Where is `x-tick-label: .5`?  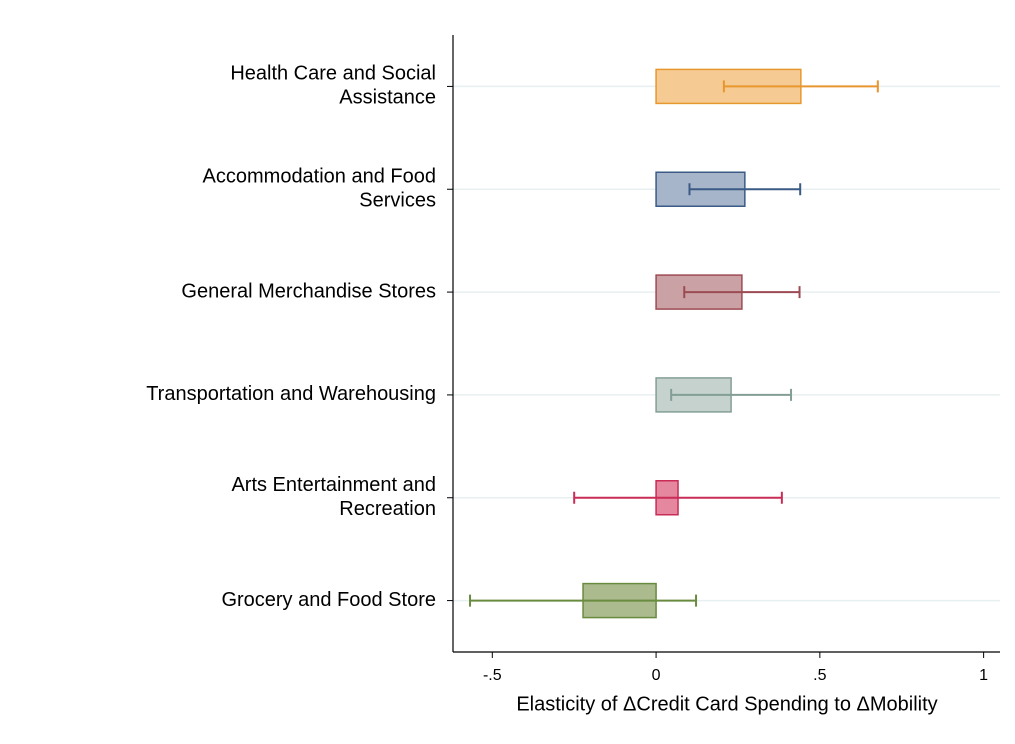 x-tick-label: .5 is located at coordinates (819, 675).